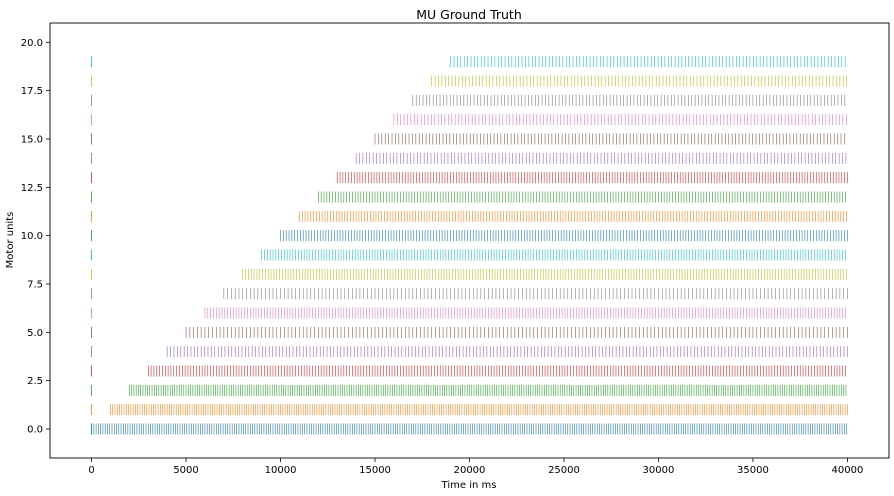 This screenshot has width=894, height=496. I want to click on x-axis-label: Time in ms, so click(469, 485).